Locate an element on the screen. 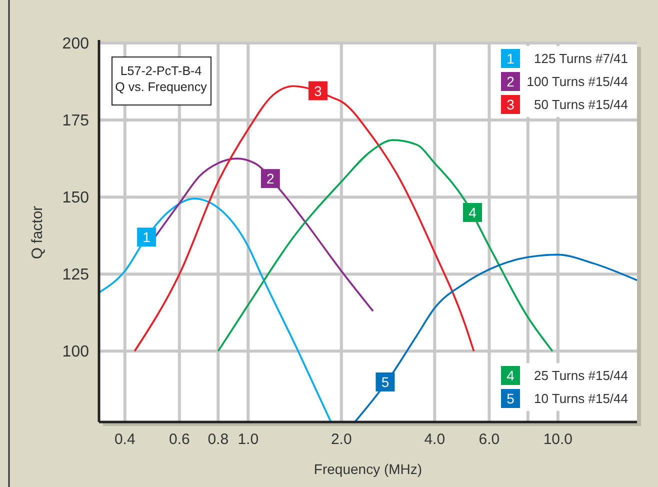 The width and height of the screenshot is (658, 487). text: 1 is located at coordinates (510, 58).